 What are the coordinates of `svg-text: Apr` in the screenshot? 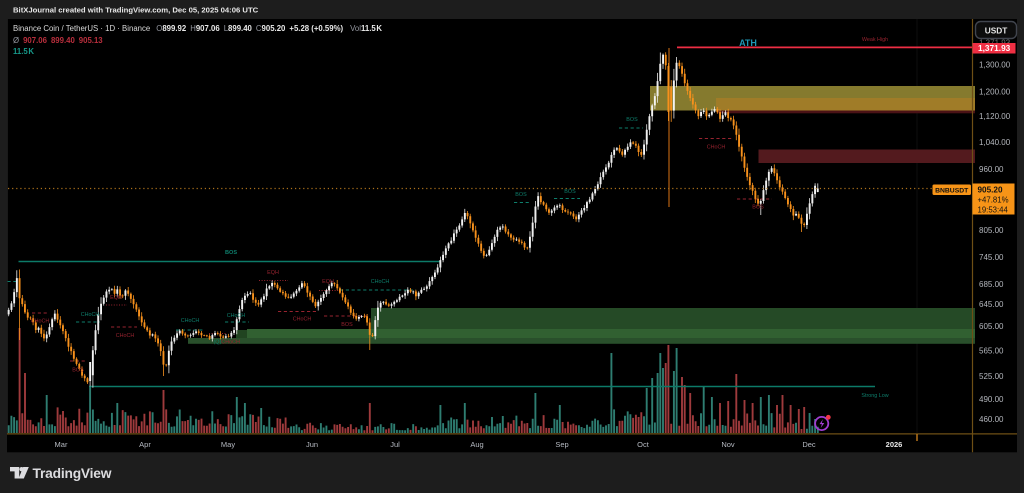 It's located at (145, 444).